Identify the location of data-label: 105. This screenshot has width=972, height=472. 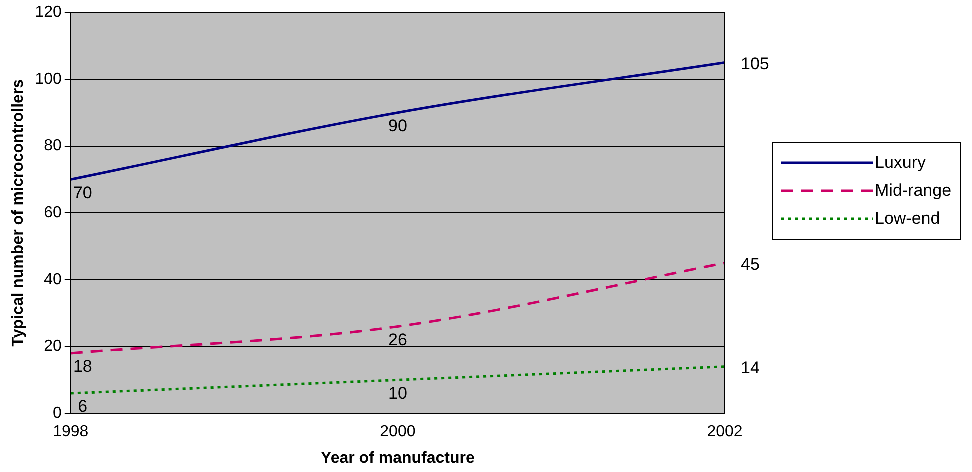
(755, 64).